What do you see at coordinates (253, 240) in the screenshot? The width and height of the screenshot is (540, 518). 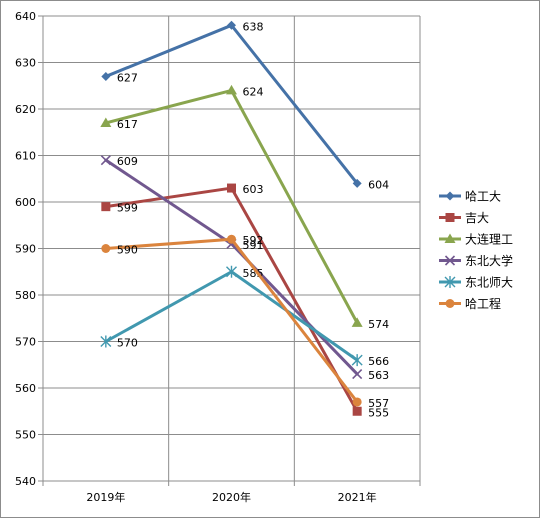 I see `data-label: 592` at bounding box center [253, 240].